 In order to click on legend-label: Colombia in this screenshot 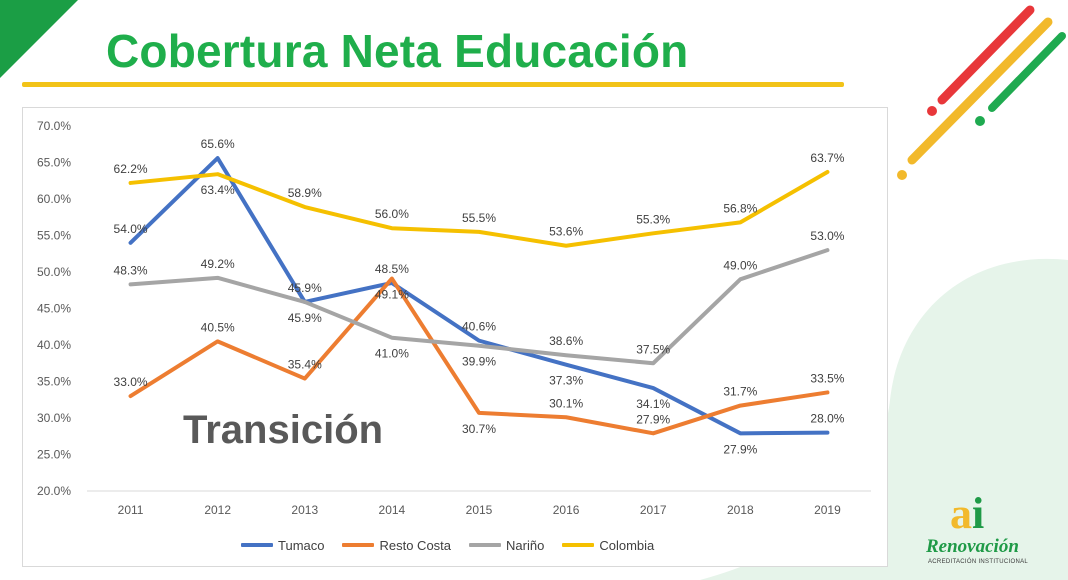, I will do `click(627, 545)`.